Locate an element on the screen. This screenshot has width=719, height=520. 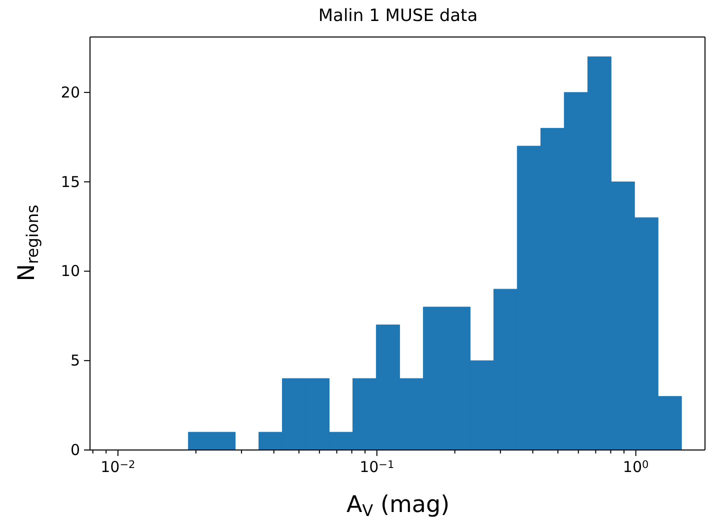
chart-title: Malin 1 MUSE data is located at coordinates (398, 16).